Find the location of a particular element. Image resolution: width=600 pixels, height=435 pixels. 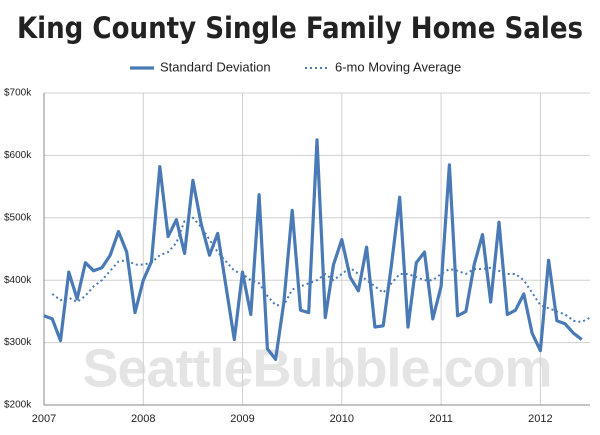

x-tick-label: 2009 is located at coordinates (242, 419).